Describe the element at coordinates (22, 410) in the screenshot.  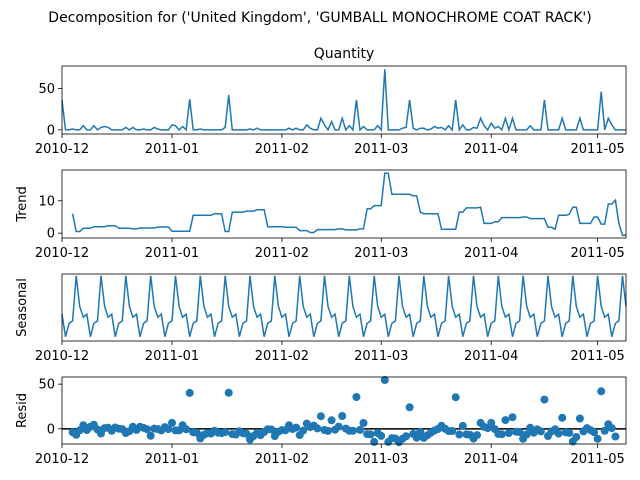
I see `y-axis-label: Resid` at that location.